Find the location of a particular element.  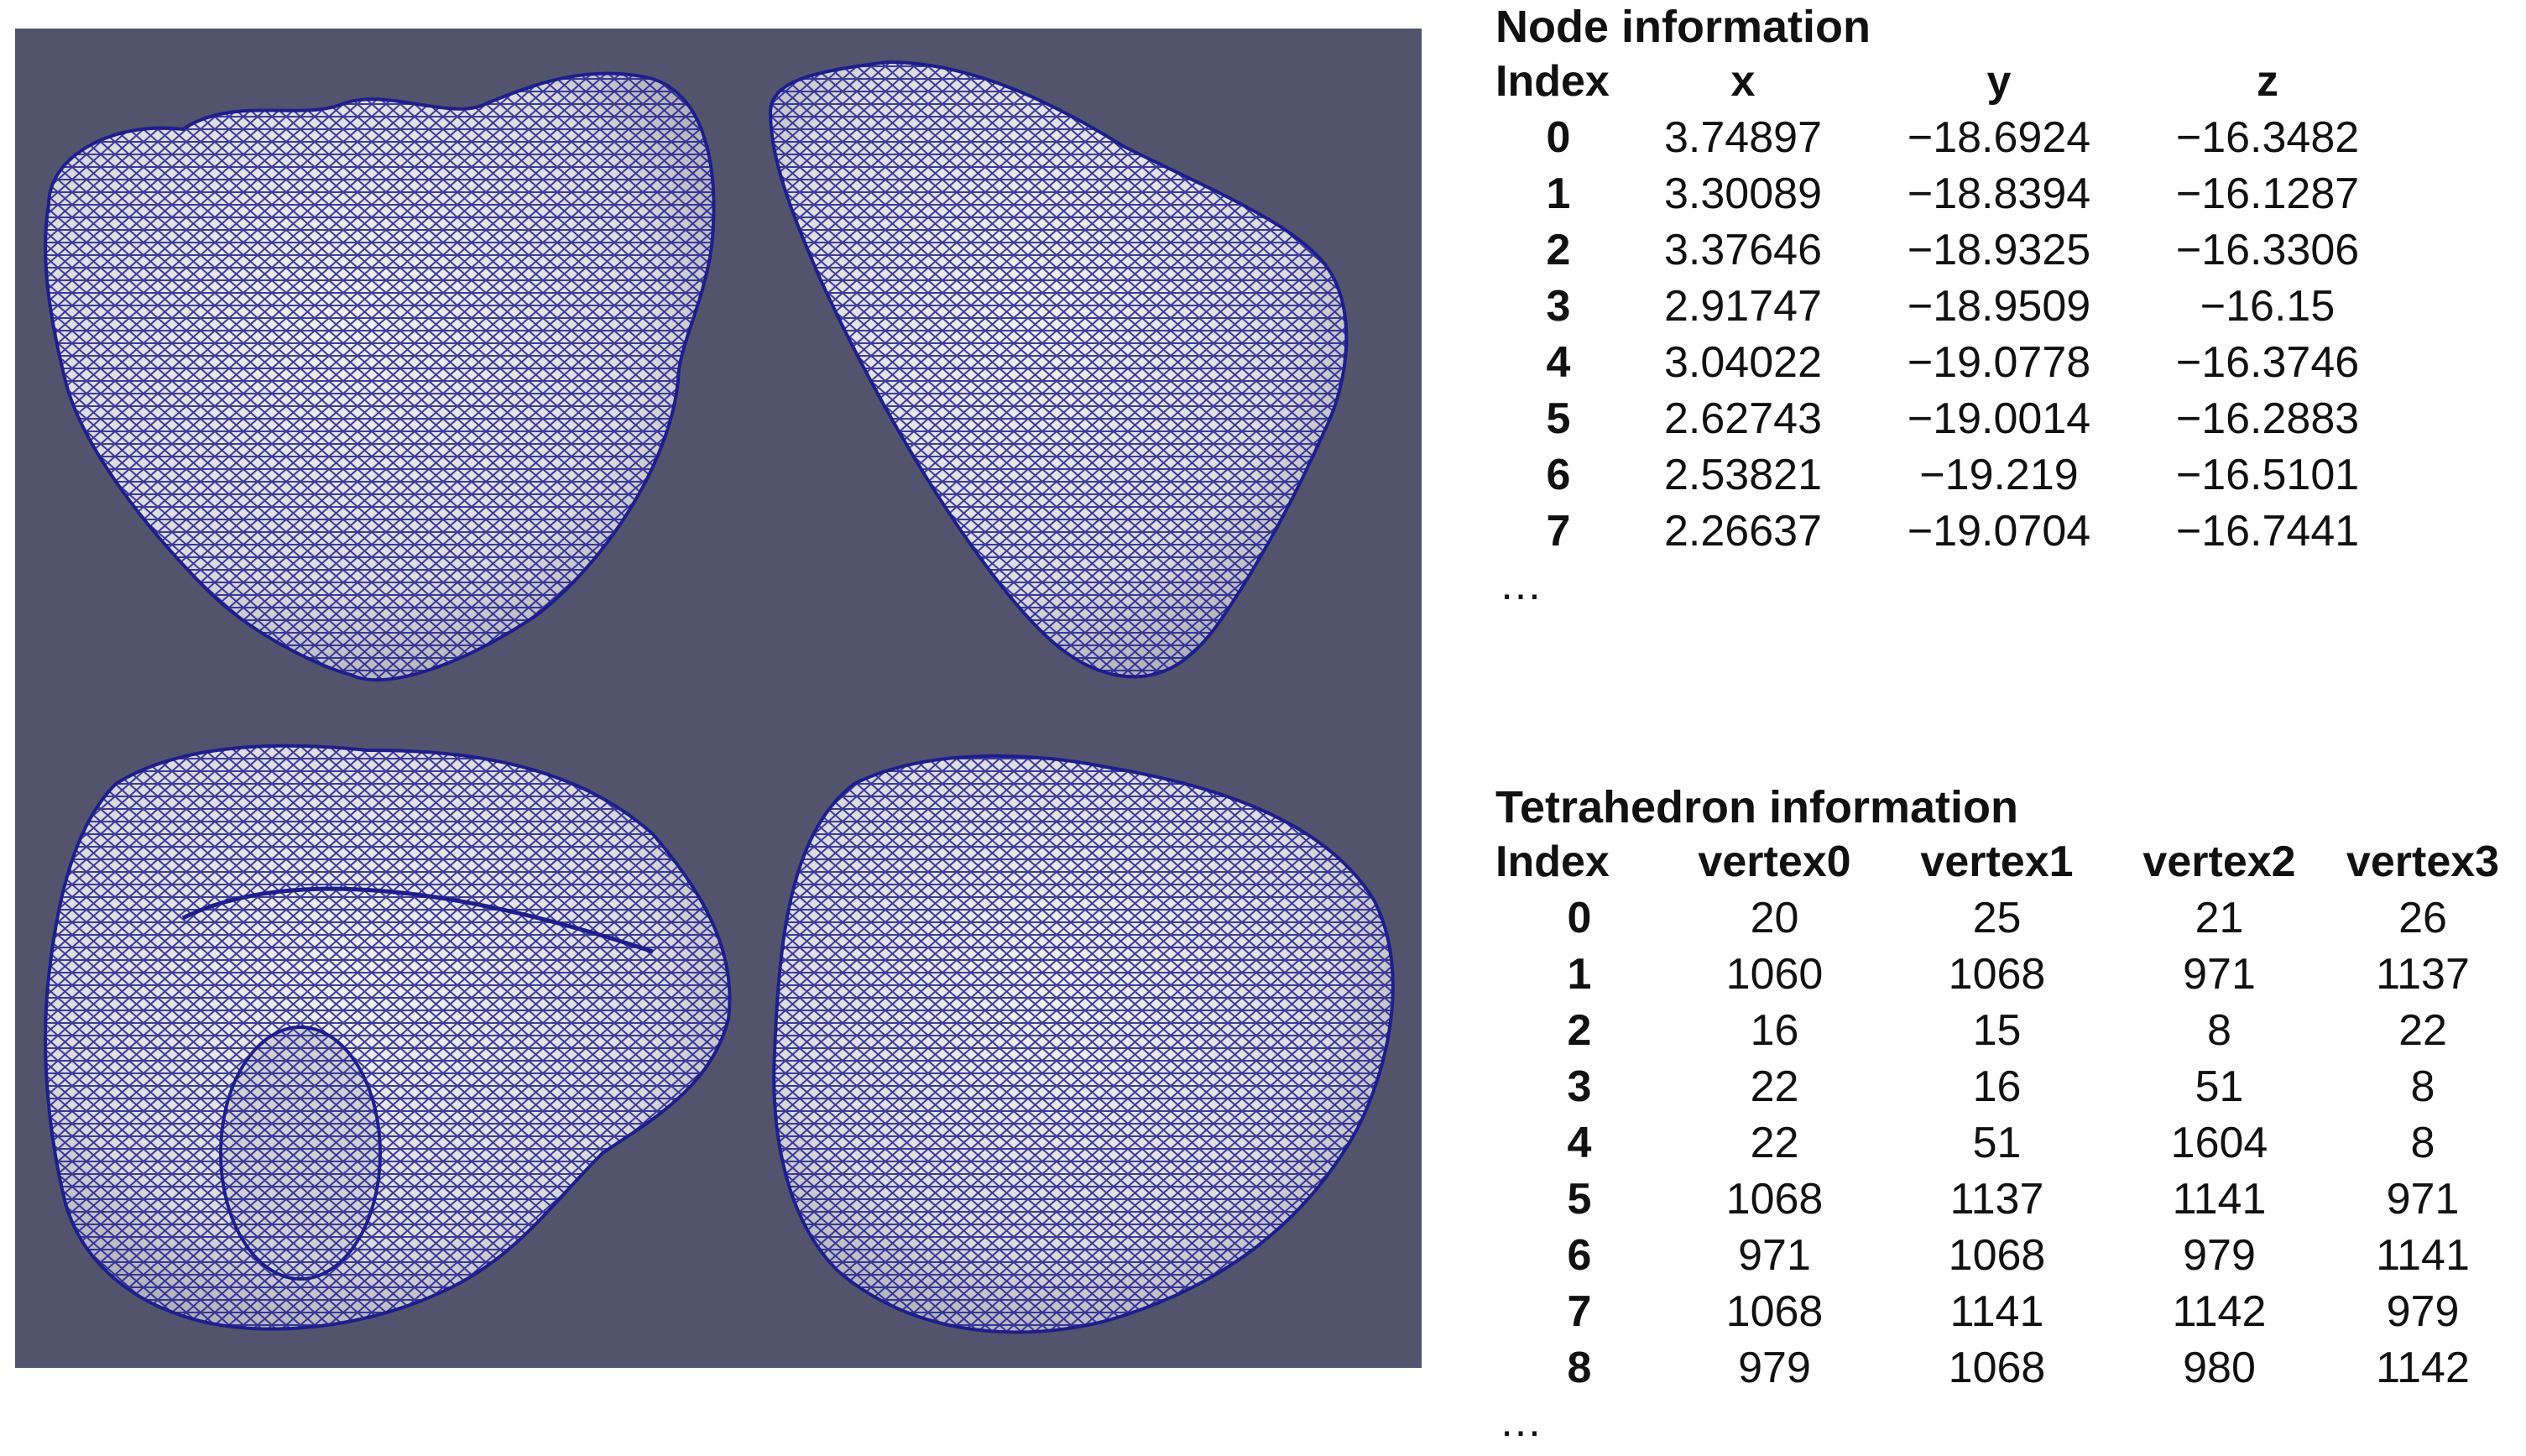

node-header-index: Index is located at coordinates (1552, 81).